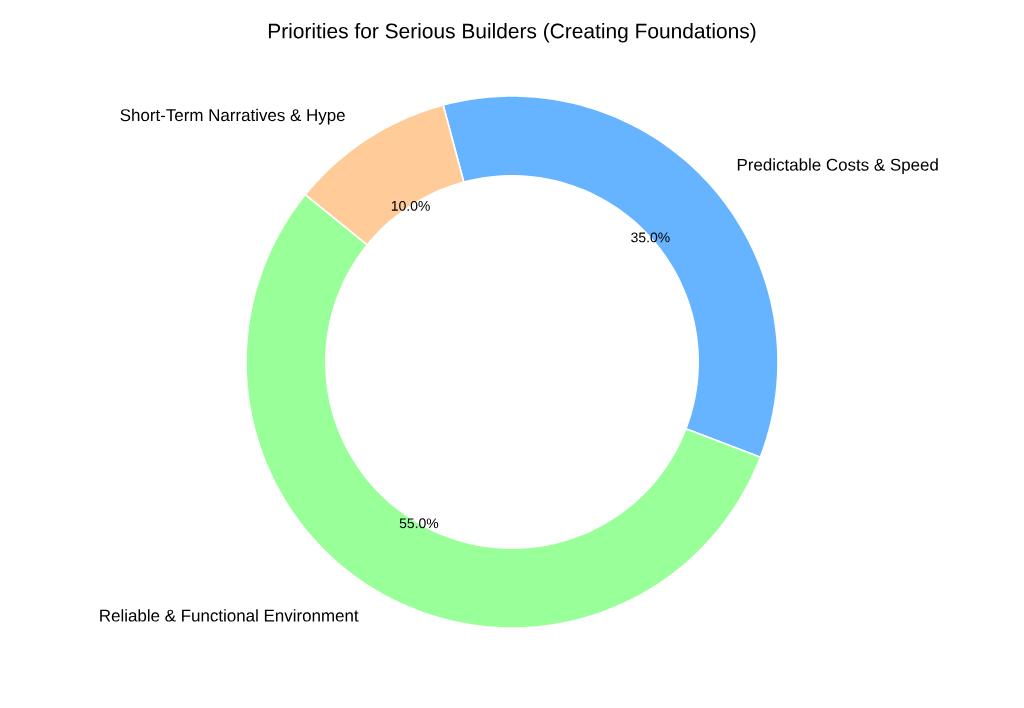  Describe the element at coordinates (229, 615) in the screenshot. I see `slice-label: Reliable & Functional Environment` at that location.